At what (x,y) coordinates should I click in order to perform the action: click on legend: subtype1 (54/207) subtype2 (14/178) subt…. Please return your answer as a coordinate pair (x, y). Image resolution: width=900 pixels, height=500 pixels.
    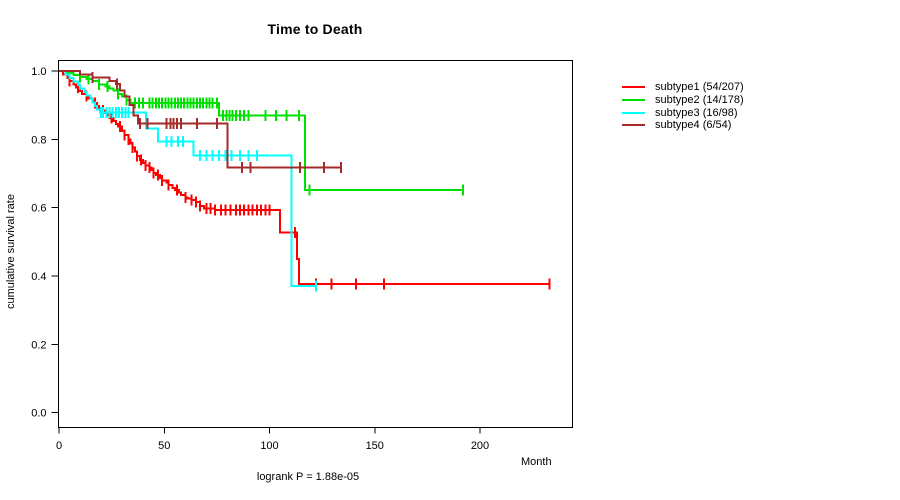
    Looking at the image, I should click on (683, 106).